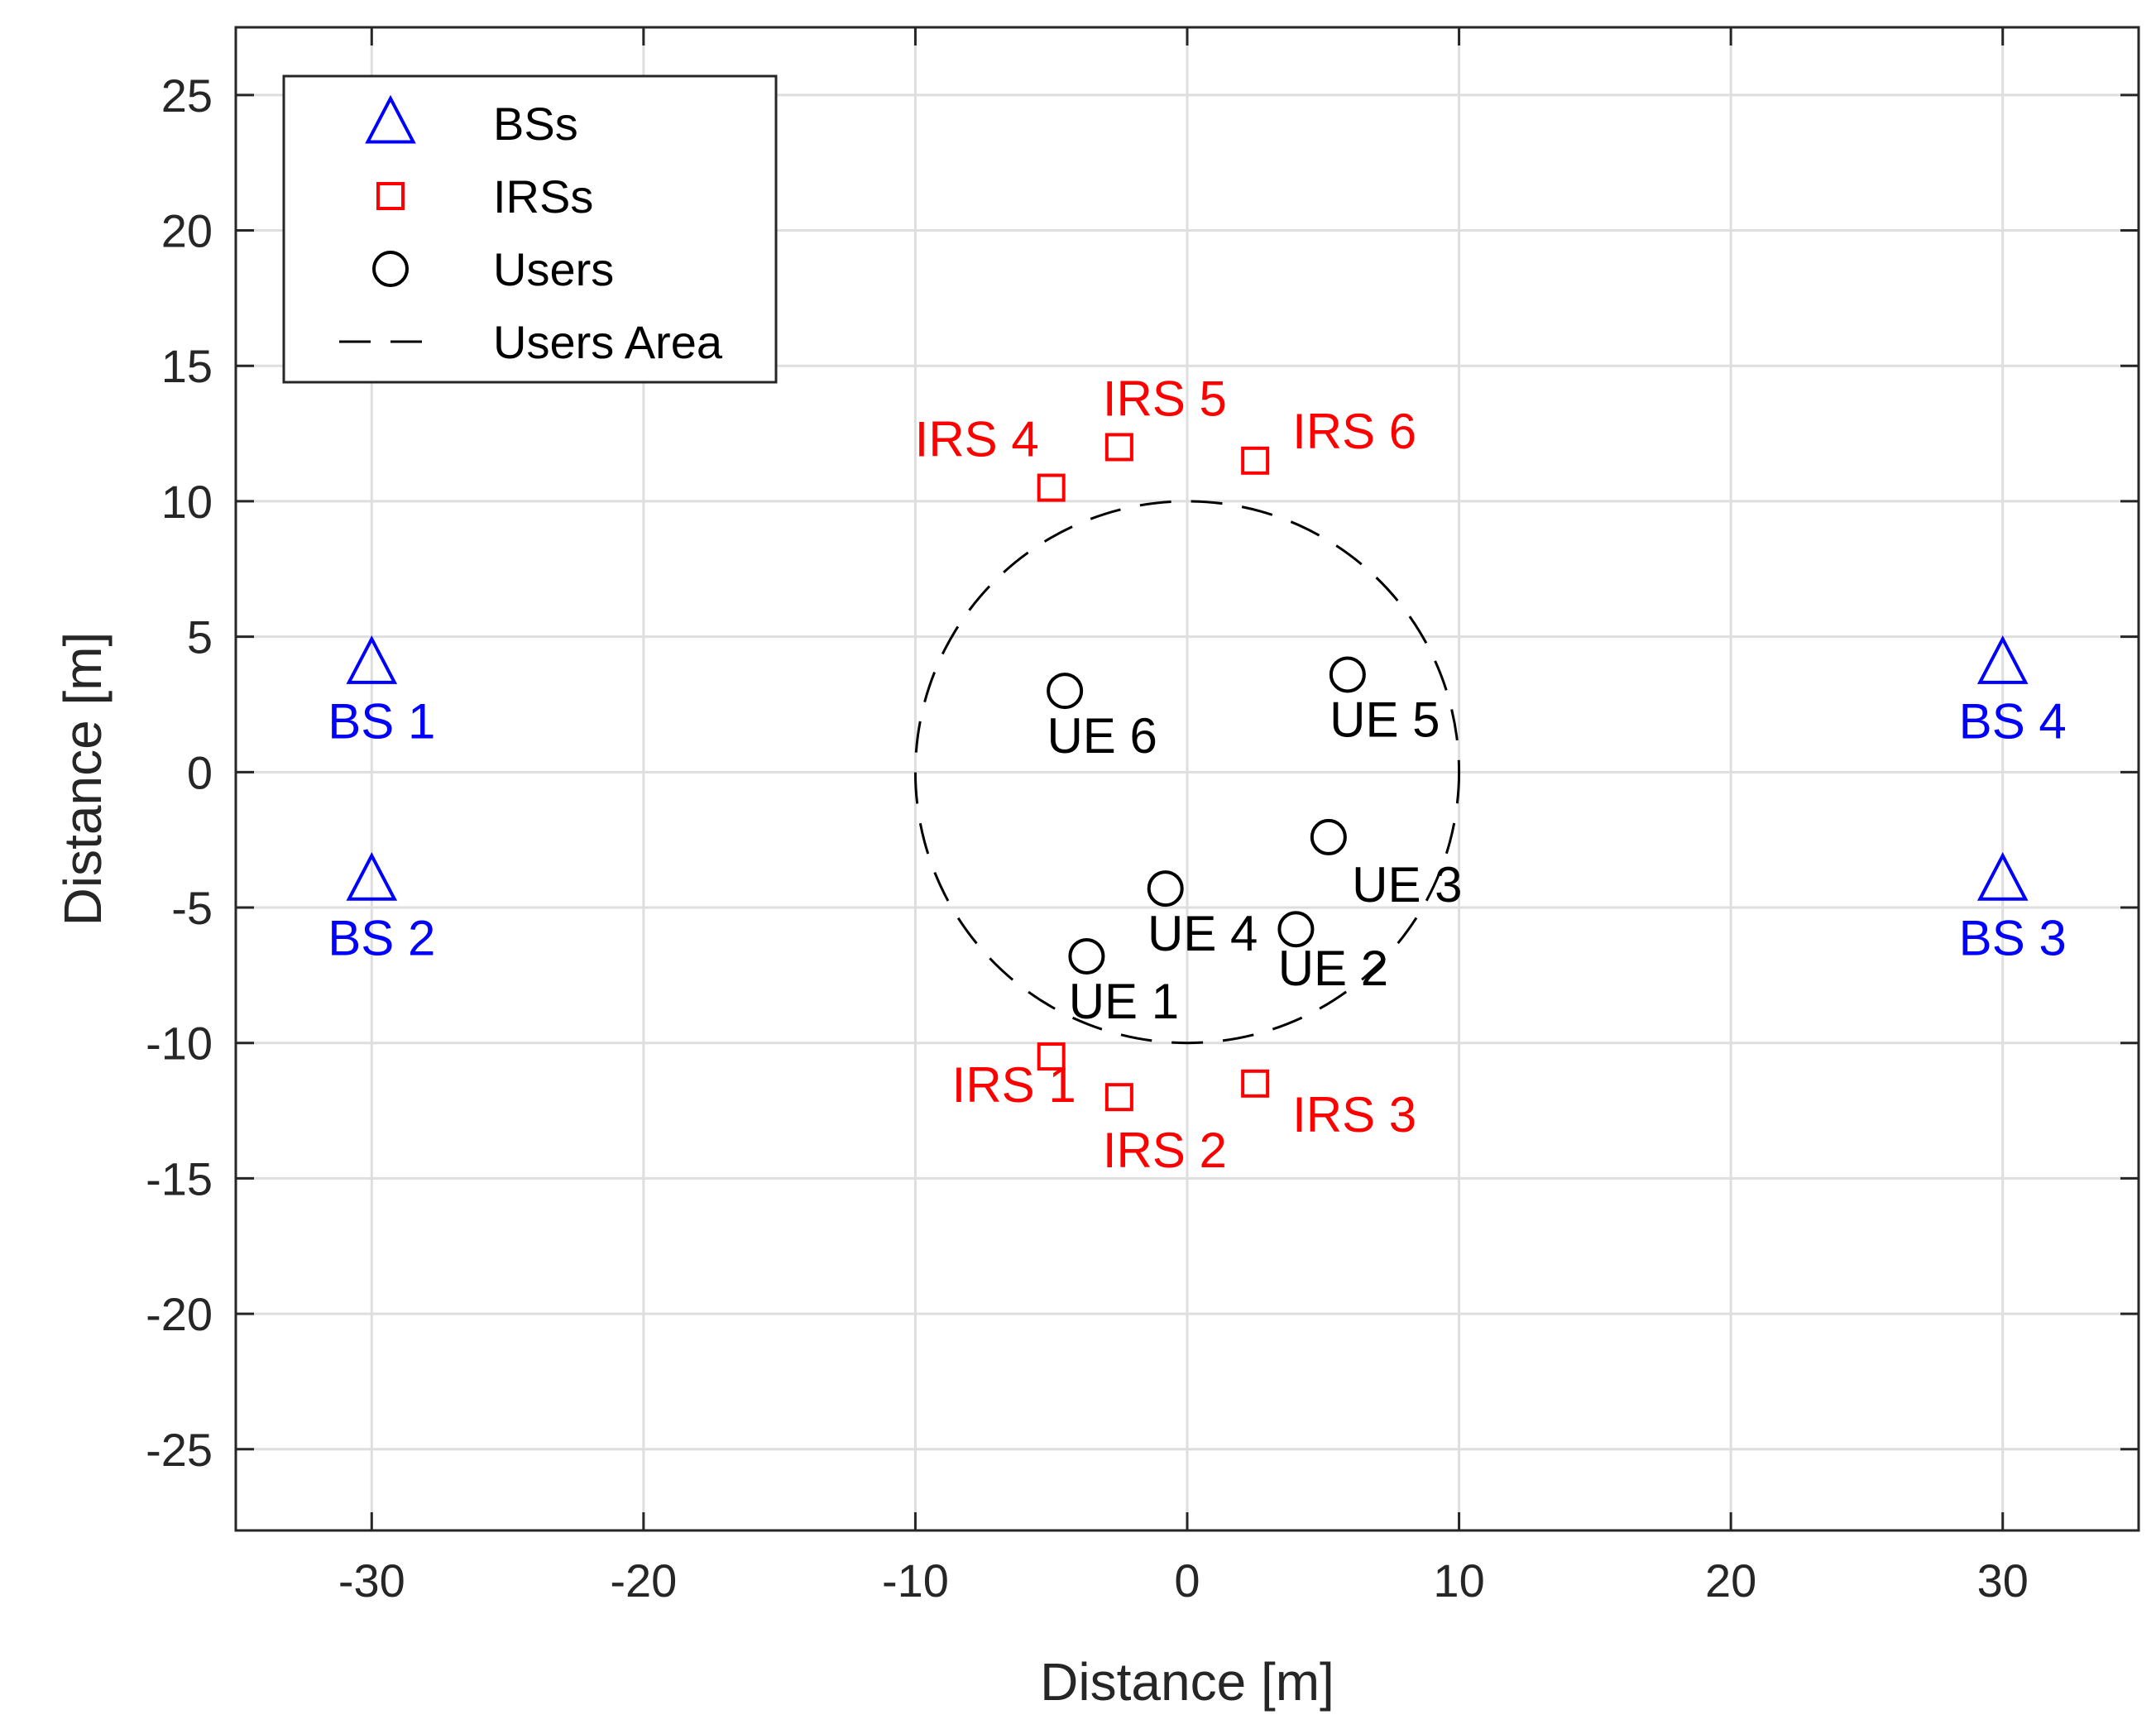 The image size is (2156, 1729). I want to click on bs-1-marker, so click(372, 659).